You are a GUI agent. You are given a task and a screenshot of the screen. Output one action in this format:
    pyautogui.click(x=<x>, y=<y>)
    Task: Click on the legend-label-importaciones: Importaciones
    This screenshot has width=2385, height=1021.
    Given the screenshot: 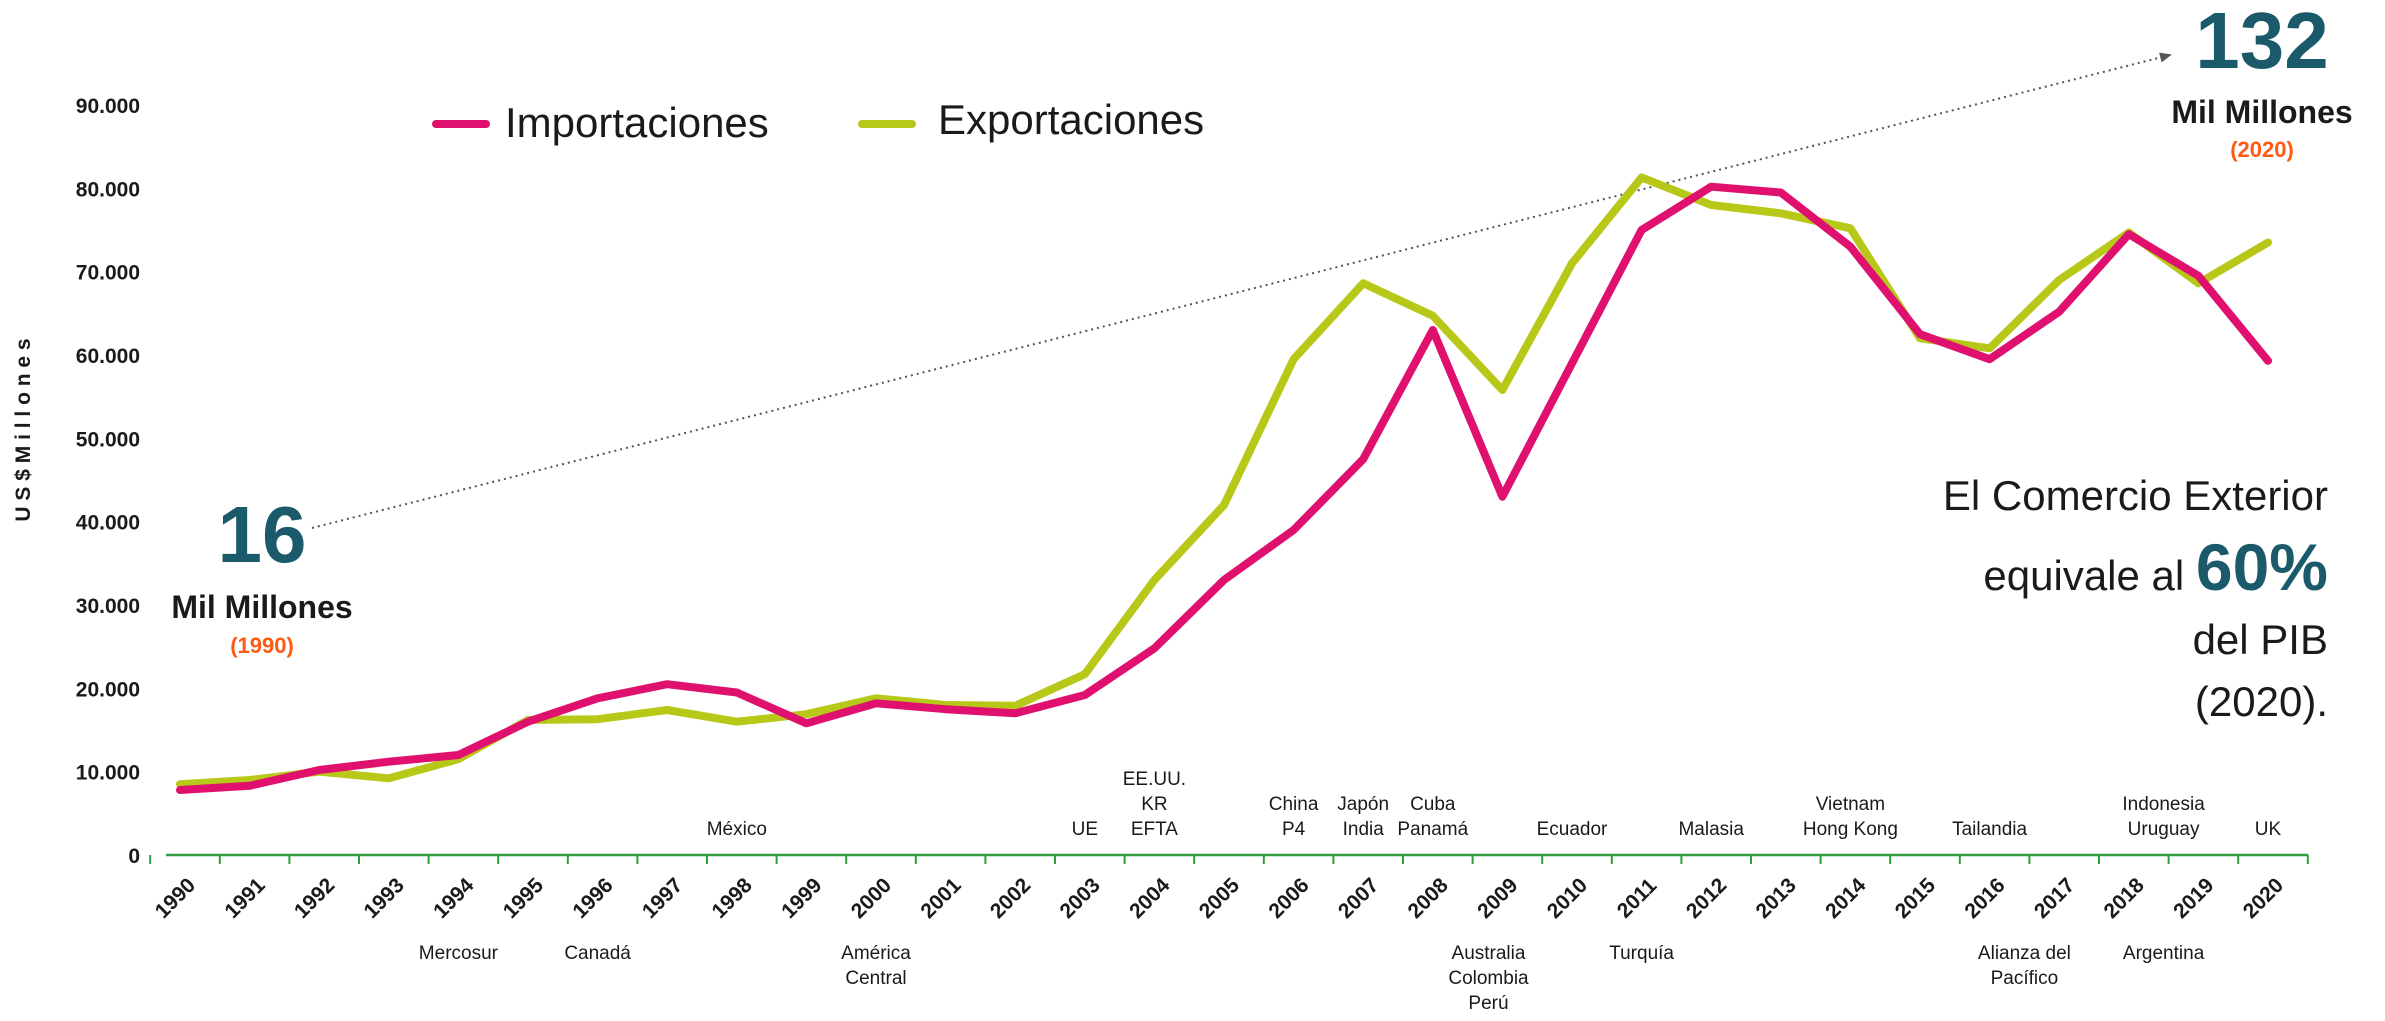 What is the action you would take?
    pyautogui.click(x=637, y=122)
    